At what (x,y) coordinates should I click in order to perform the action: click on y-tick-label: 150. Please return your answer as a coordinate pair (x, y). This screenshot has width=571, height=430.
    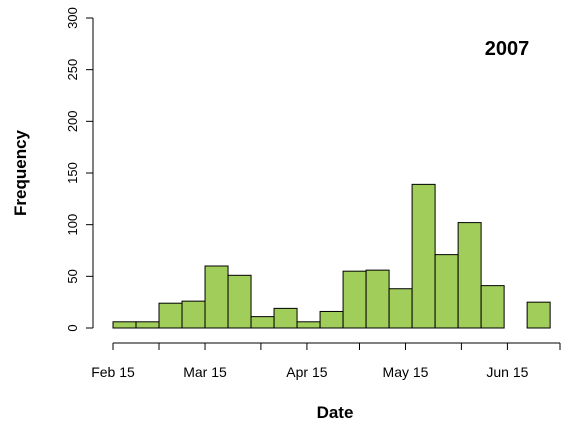
    Looking at the image, I should click on (72, 173).